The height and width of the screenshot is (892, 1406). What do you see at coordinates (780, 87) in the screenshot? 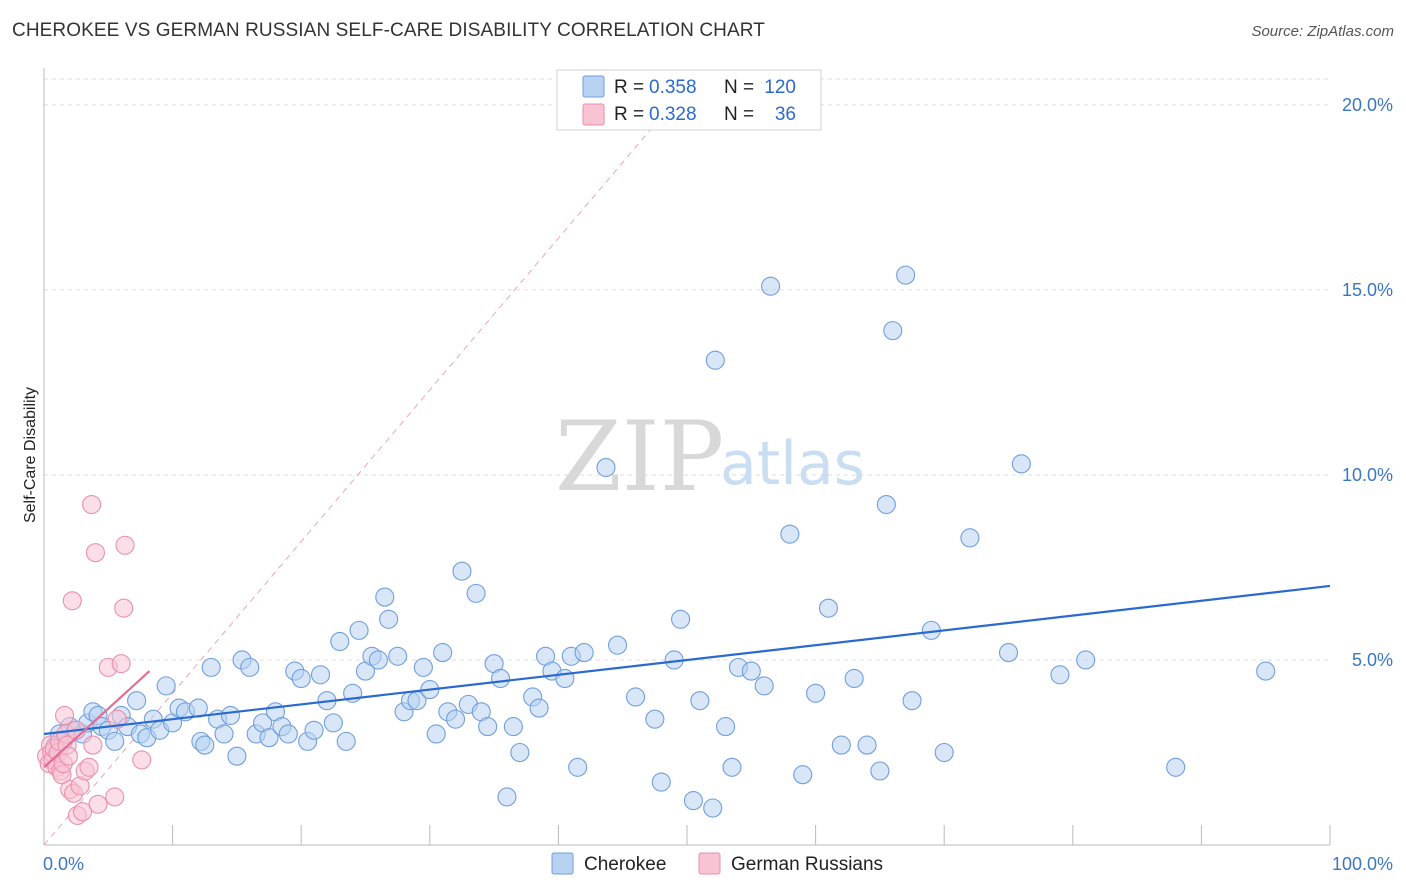
I see `legend-n-value-cherokee: 120` at bounding box center [780, 87].